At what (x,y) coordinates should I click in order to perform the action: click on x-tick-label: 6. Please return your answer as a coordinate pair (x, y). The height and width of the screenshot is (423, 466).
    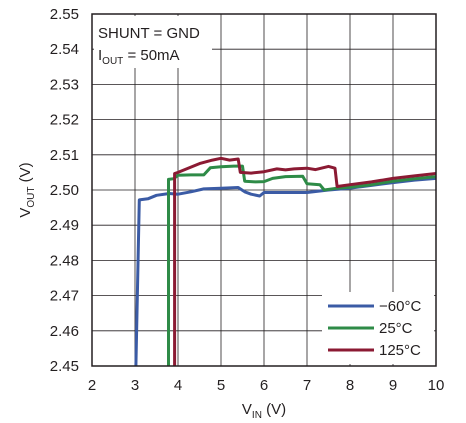
    Looking at the image, I should click on (264, 385).